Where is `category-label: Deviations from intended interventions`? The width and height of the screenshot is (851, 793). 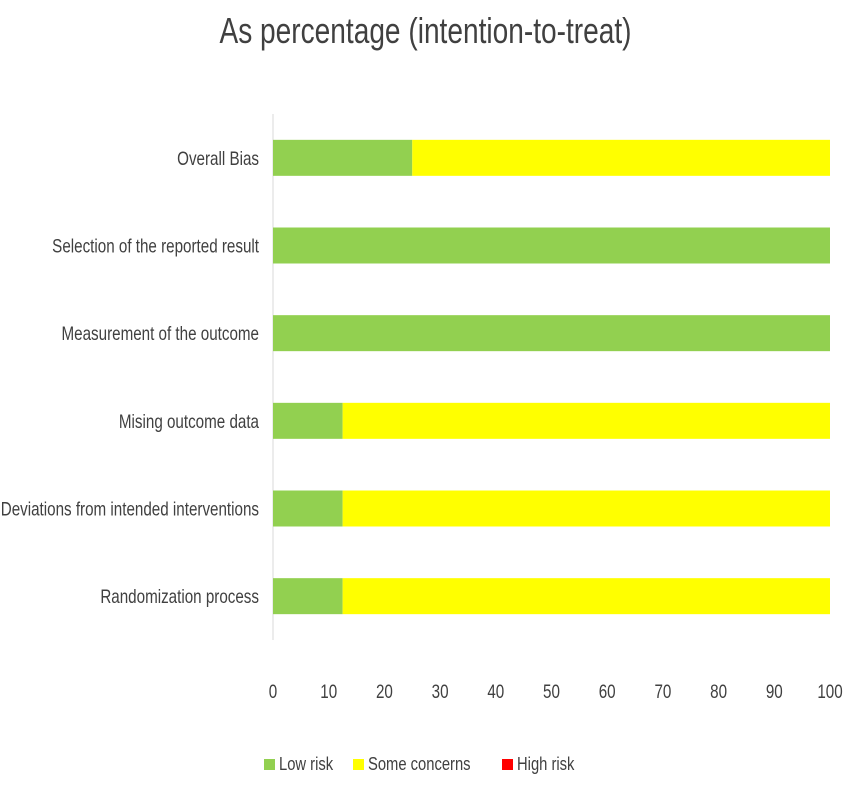 category-label: Deviations from intended interventions is located at coordinates (130, 509).